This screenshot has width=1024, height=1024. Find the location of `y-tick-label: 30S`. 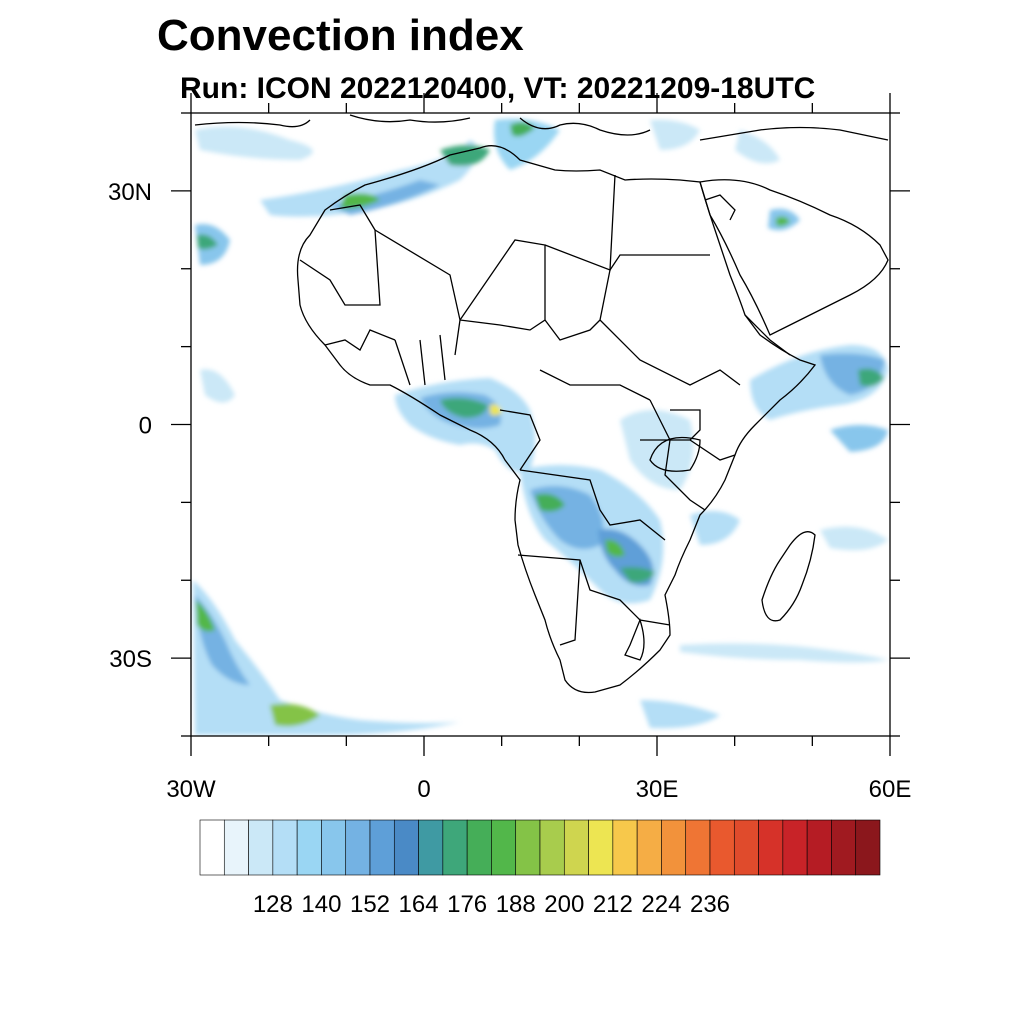

y-tick-label: 30S is located at coordinates (130, 659).